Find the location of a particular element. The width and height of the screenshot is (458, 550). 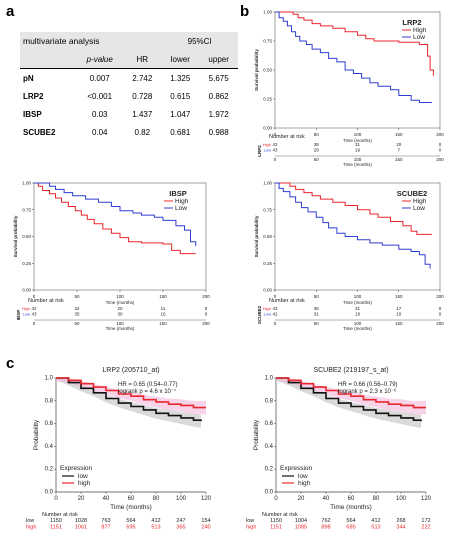

km-ibsp-x-tick-label: 150 is located at coordinates (163, 296).